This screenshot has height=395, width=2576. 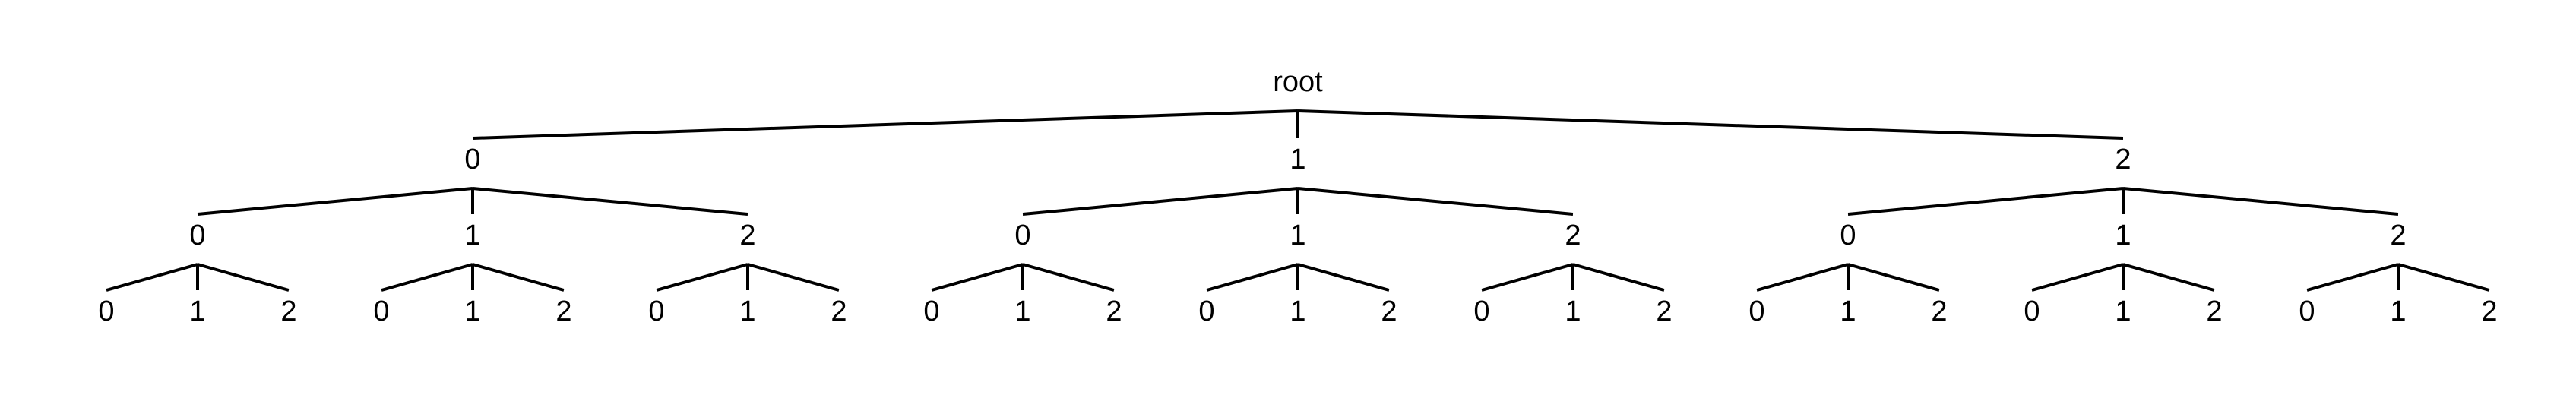 What do you see at coordinates (1206, 311) in the screenshot?
I see `node-label-1-1-0: 0` at bounding box center [1206, 311].